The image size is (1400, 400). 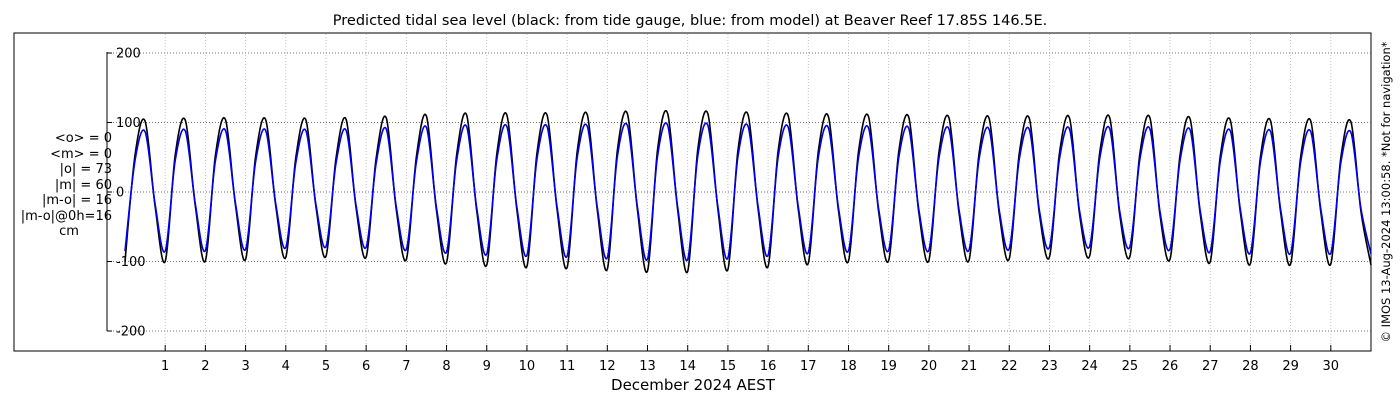 What do you see at coordinates (131, 262) in the screenshot?
I see `y-tick-label: -100` at bounding box center [131, 262].